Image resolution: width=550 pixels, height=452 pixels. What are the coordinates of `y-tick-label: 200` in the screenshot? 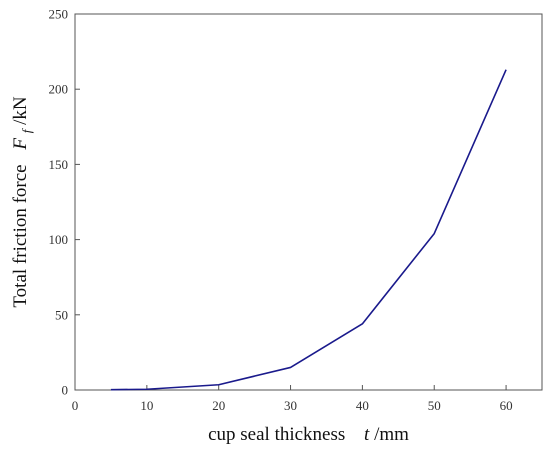 It's located at (59, 89).